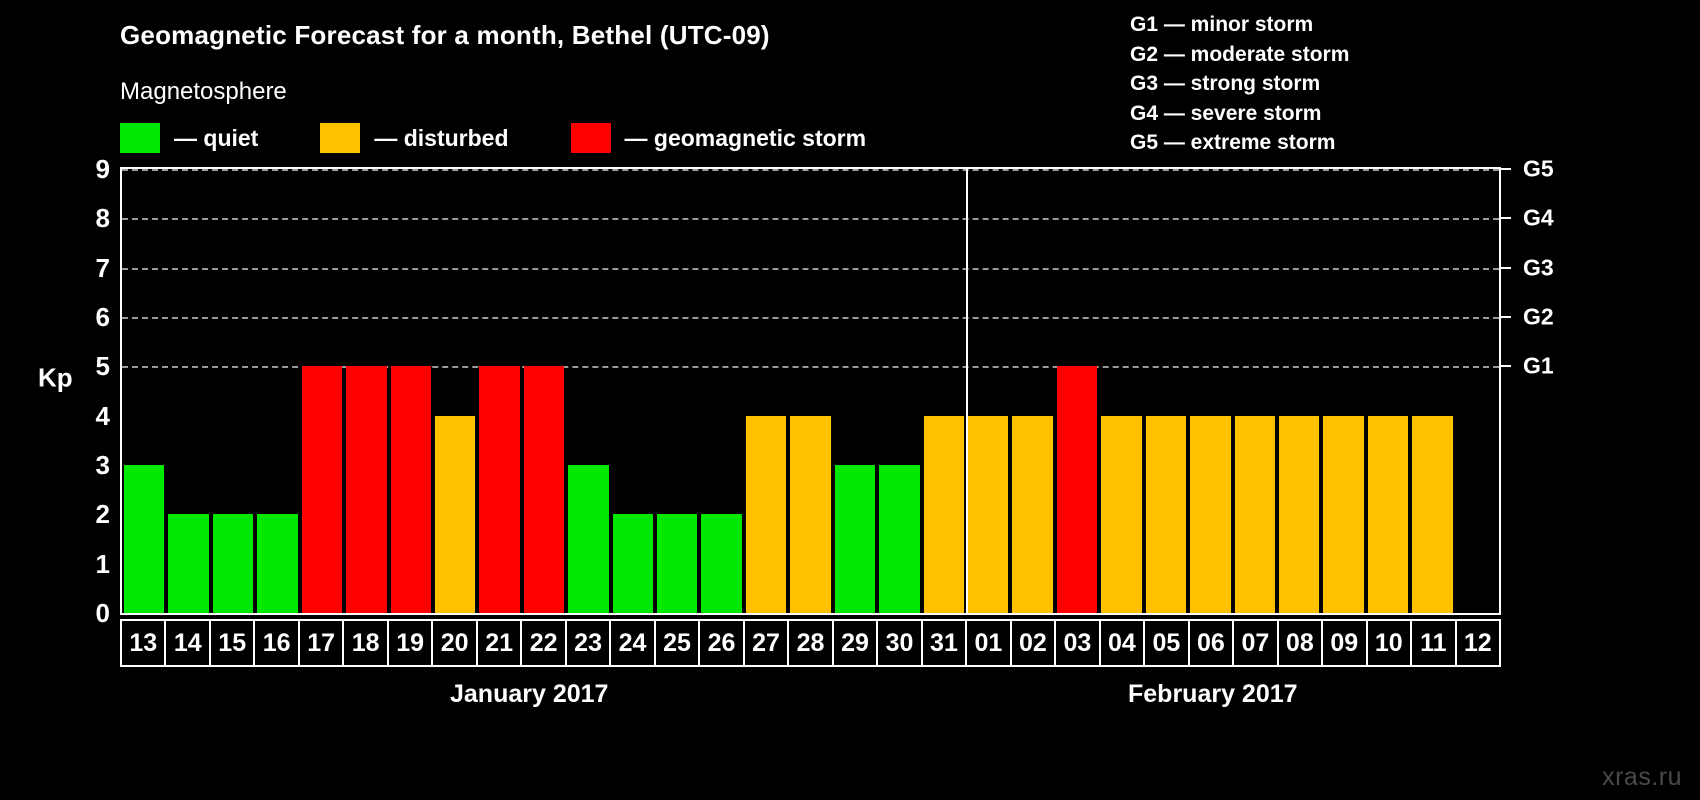  I want to click on day-cell: 16, so click(276, 643).